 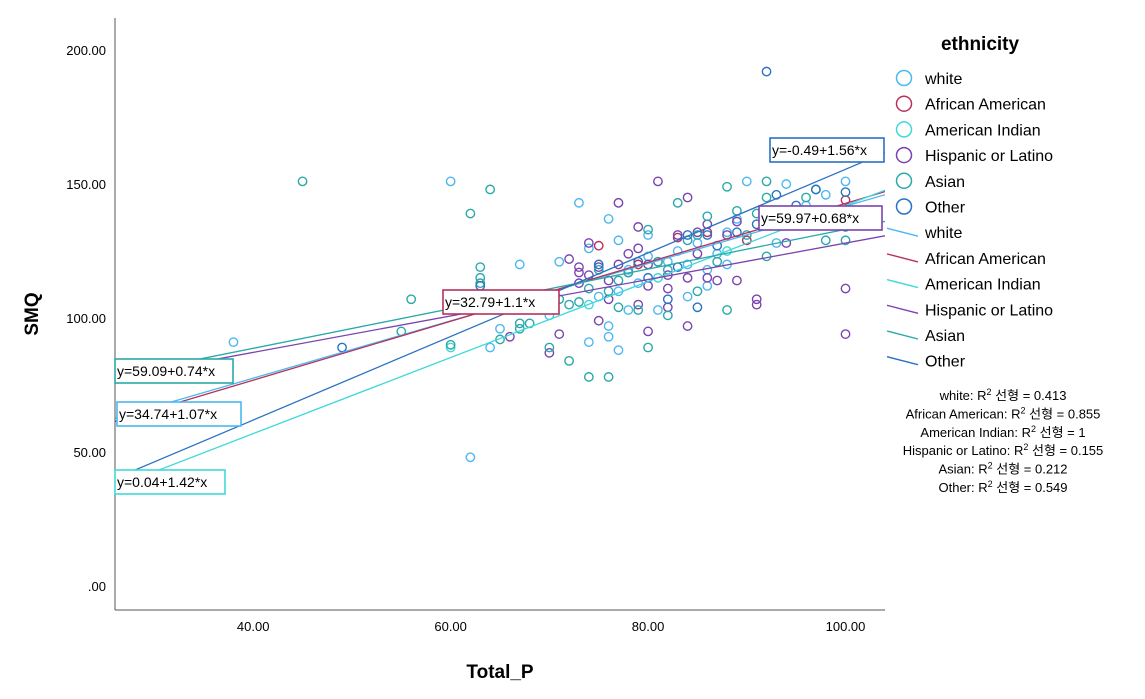 I want to click on fit-label-text: y=32.79+1.1*x, so click(x=490, y=302).